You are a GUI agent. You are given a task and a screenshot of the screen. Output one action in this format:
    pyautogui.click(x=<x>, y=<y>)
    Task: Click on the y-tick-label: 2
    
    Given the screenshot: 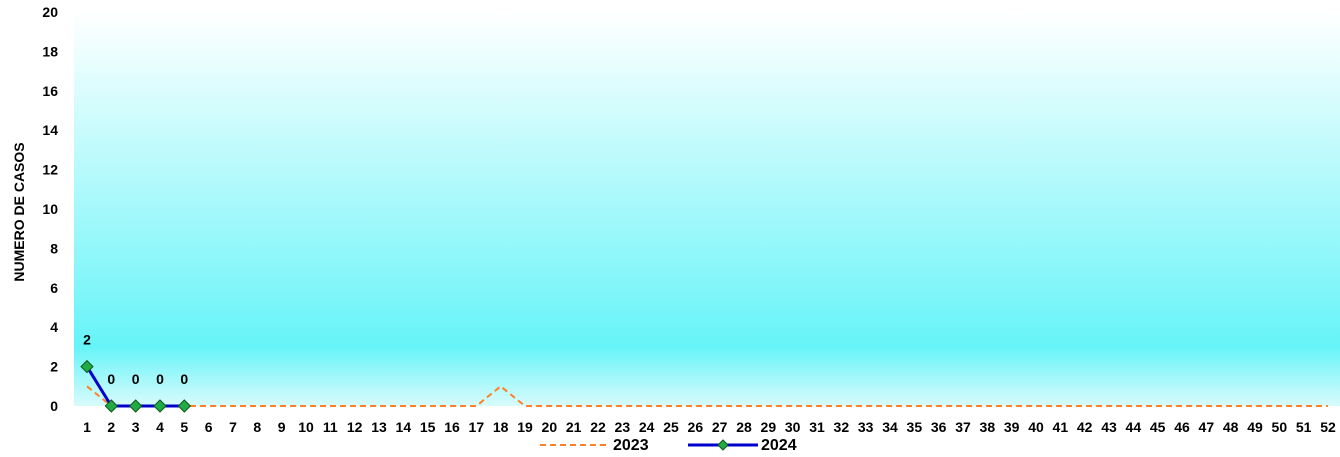 What is the action you would take?
    pyautogui.click(x=54, y=367)
    